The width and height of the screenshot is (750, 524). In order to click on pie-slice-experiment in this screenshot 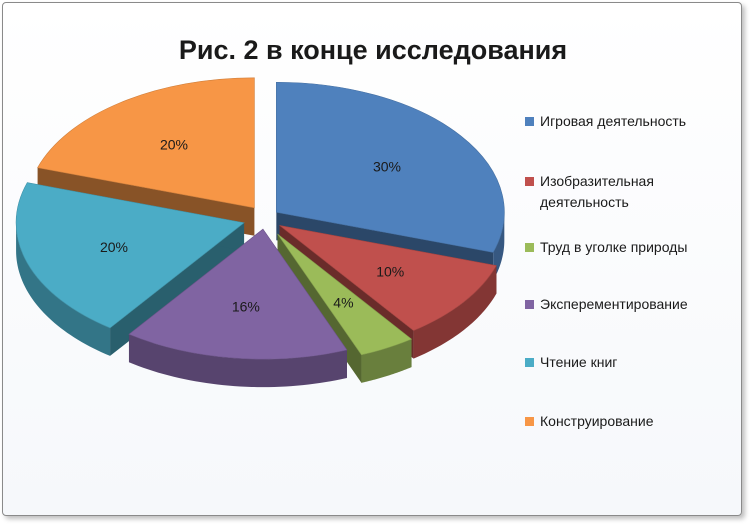, I will do `click(238, 308)`.